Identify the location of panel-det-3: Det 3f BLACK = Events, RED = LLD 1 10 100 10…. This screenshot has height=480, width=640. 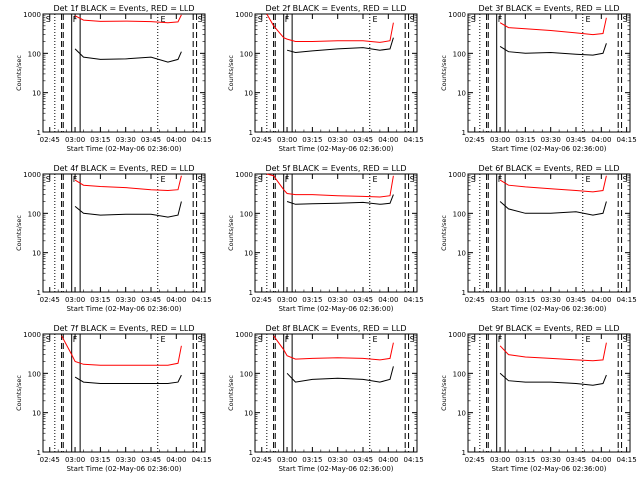
(538, 78).